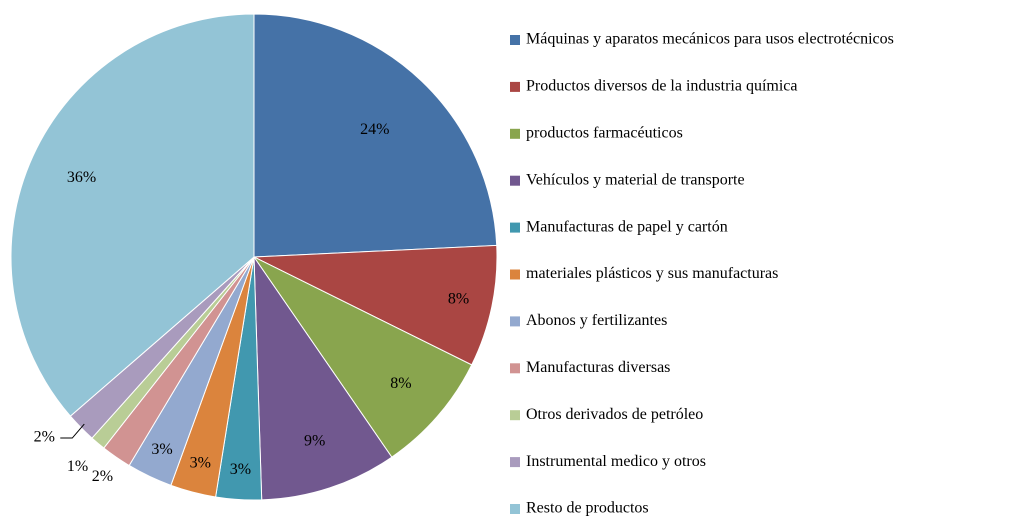  What do you see at coordinates (652, 273) in the screenshot?
I see `legend-label: materiales plásticos y sus manufacturas` at bounding box center [652, 273].